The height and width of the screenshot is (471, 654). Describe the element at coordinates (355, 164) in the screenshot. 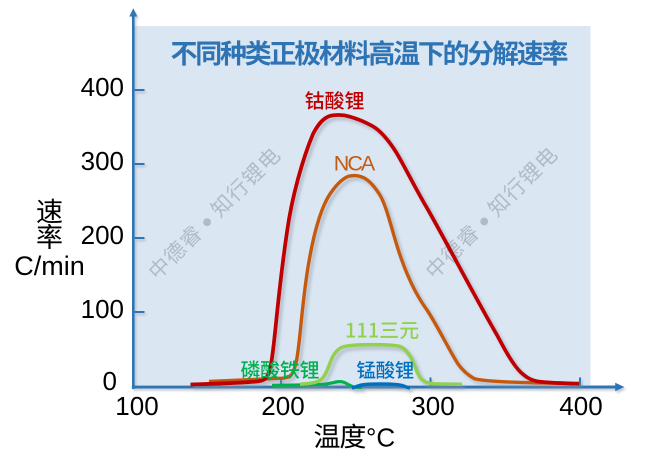

I see `svg-text: NCA` at that location.